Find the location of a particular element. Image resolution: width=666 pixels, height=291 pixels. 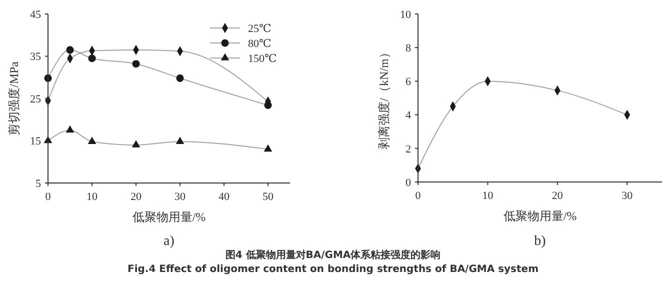

legend-label: 25℃ is located at coordinates (260, 28).